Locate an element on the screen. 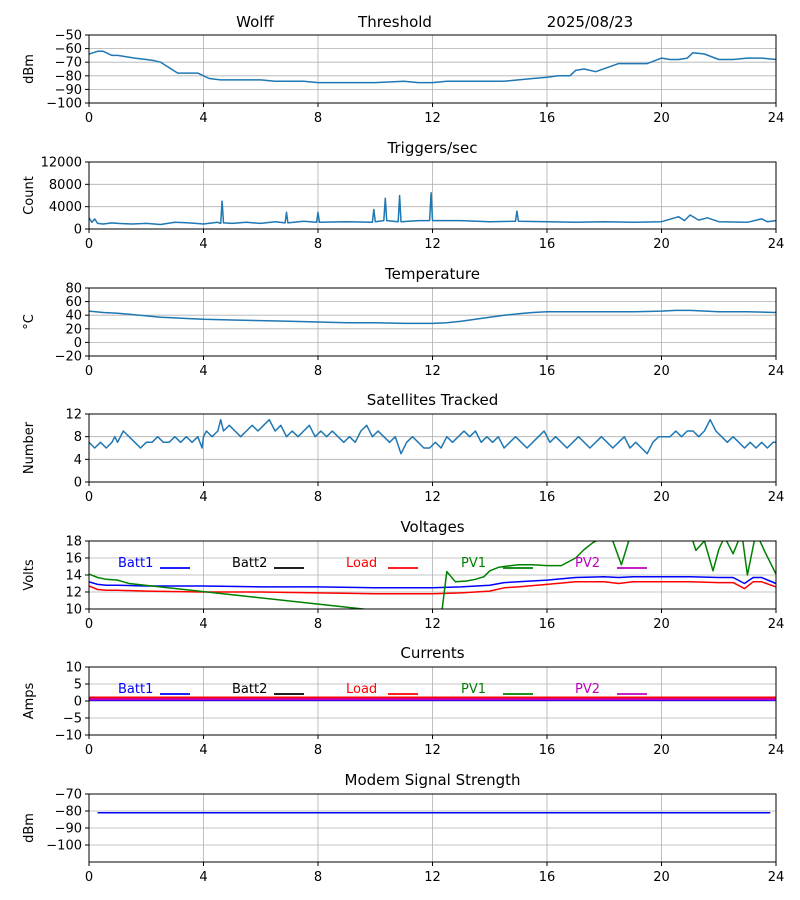 The width and height of the screenshot is (800, 900). modem-xtick-label-0: 0 is located at coordinates (89, 877).